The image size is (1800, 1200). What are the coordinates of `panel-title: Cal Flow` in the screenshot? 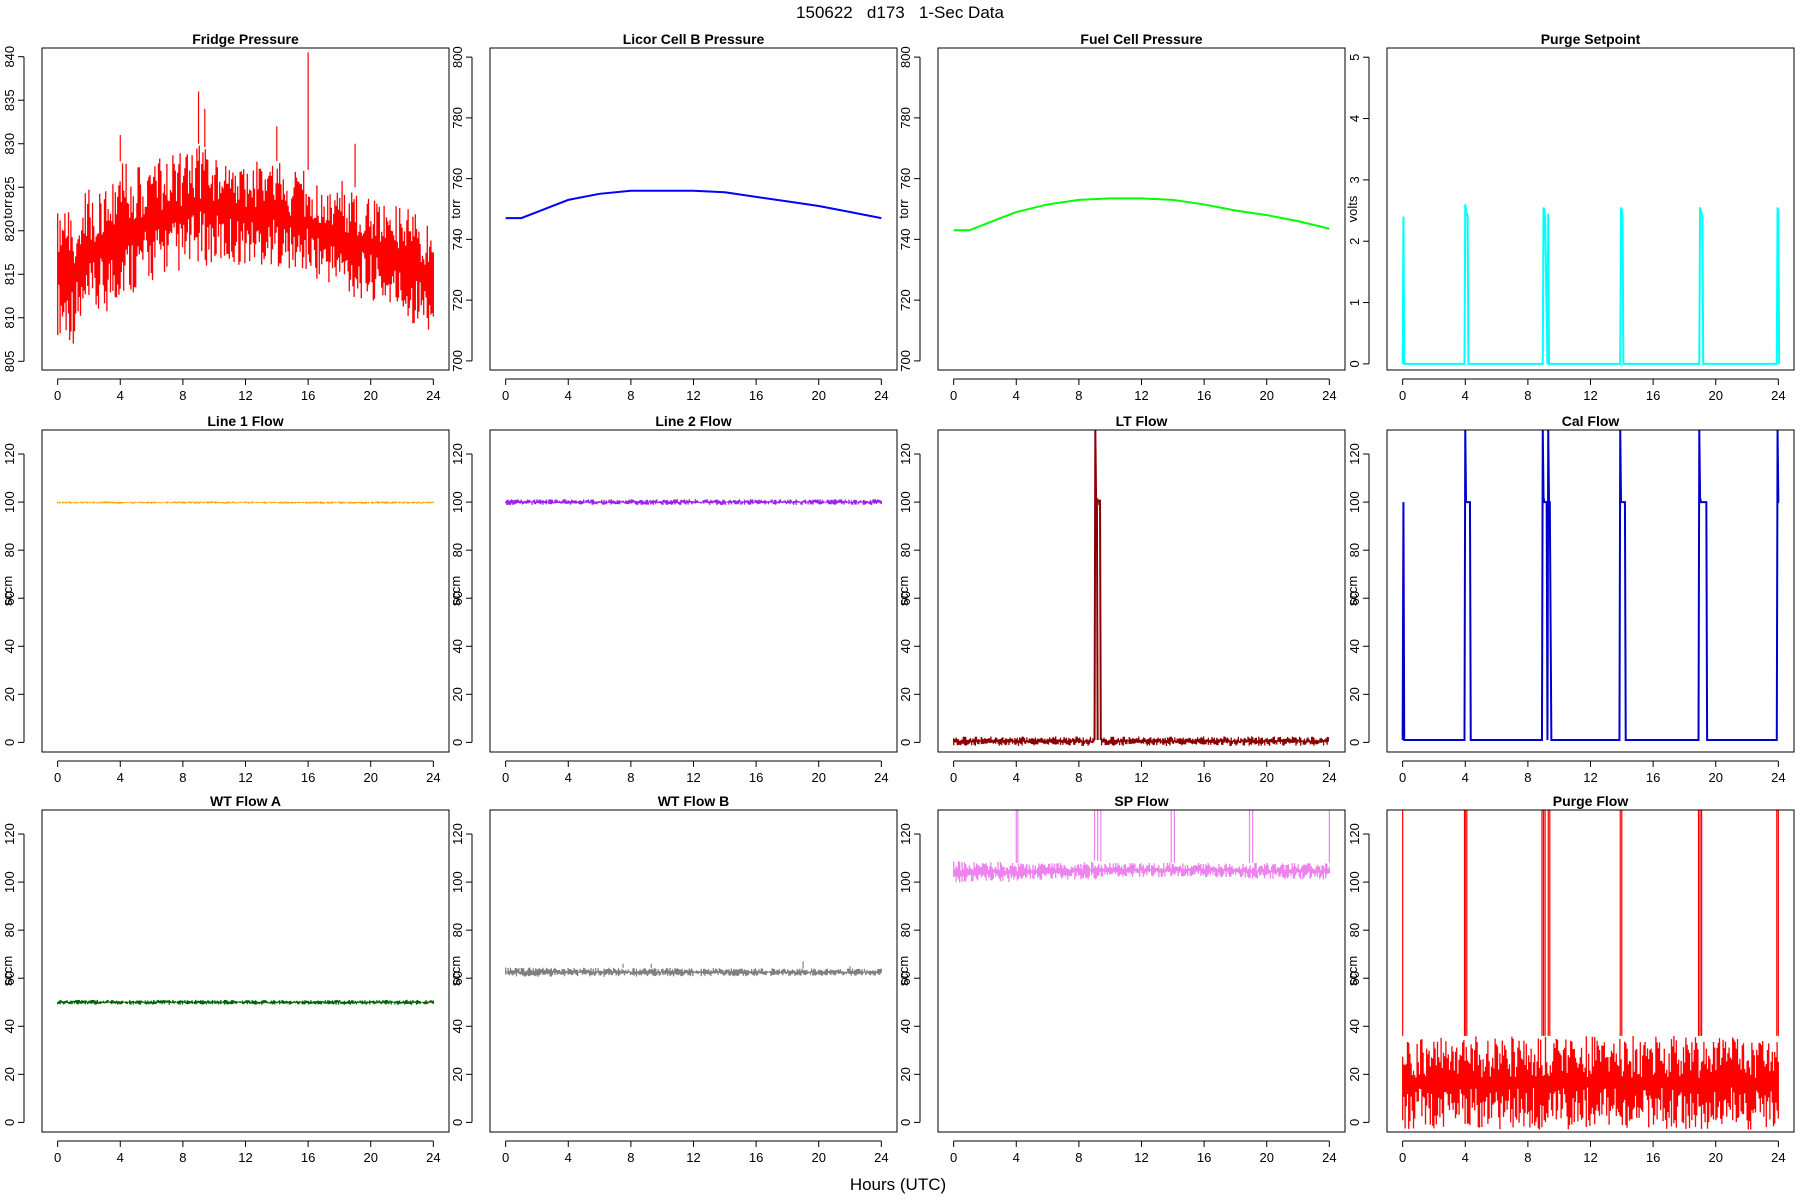 It's located at (1591, 421).